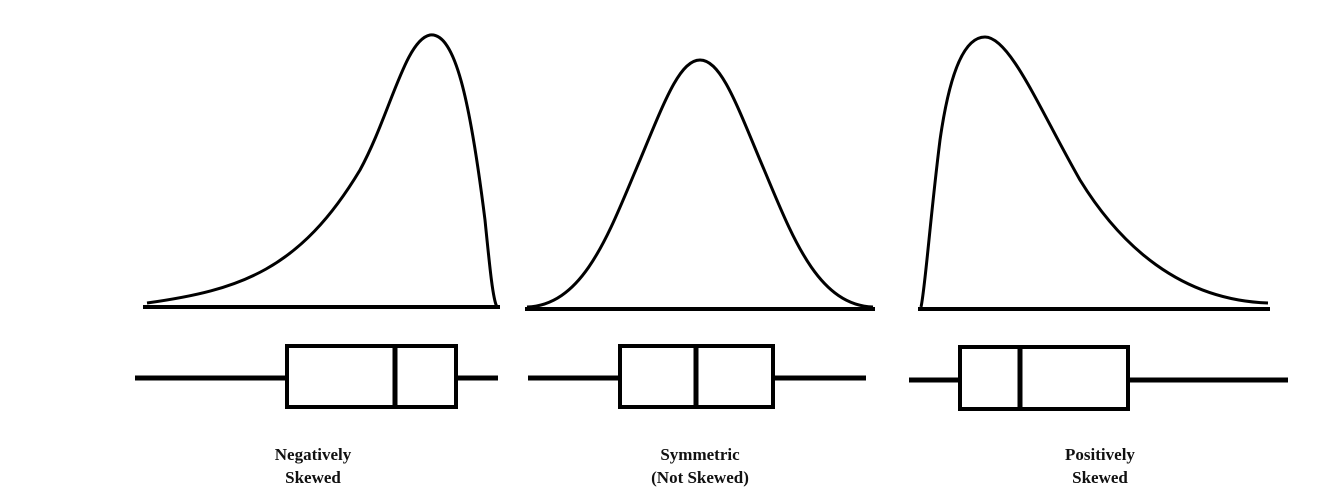 Image resolution: width=1337 pixels, height=495 pixels. I want to click on caption-line: Negatively, so click(313, 454).